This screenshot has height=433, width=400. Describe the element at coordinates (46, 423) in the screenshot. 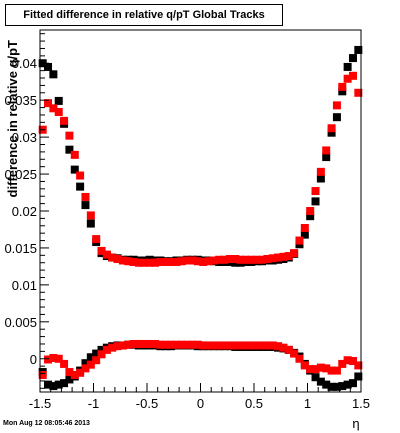

I see `timestamp: Mon Aug 12 08:05:46 2013` at that location.